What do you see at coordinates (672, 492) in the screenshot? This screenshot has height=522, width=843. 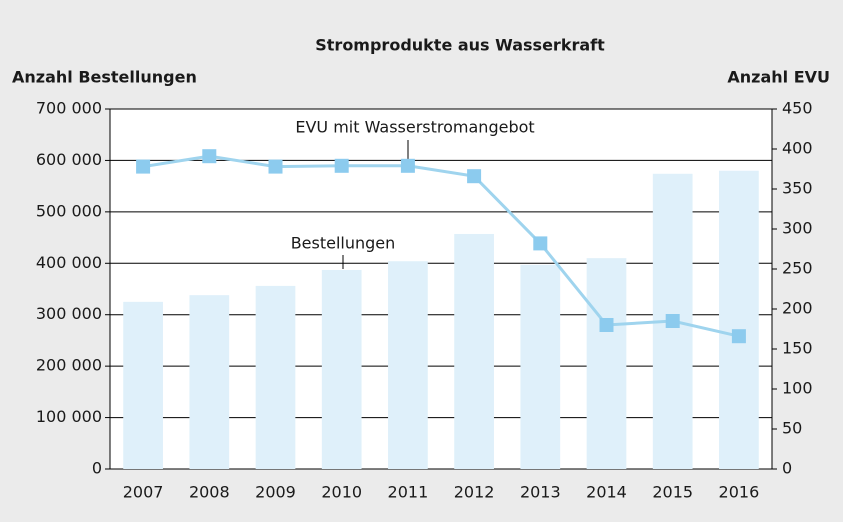 I see `x-tick-label: 2015` at bounding box center [672, 492].